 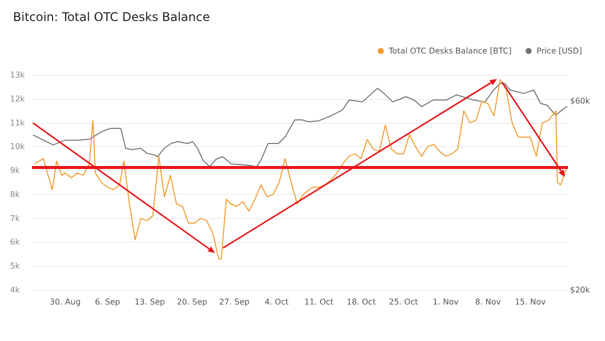 What do you see at coordinates (18, 99) in the screenshot?
I see `y-tick-label: 12k` at bounding box center [18, 99].